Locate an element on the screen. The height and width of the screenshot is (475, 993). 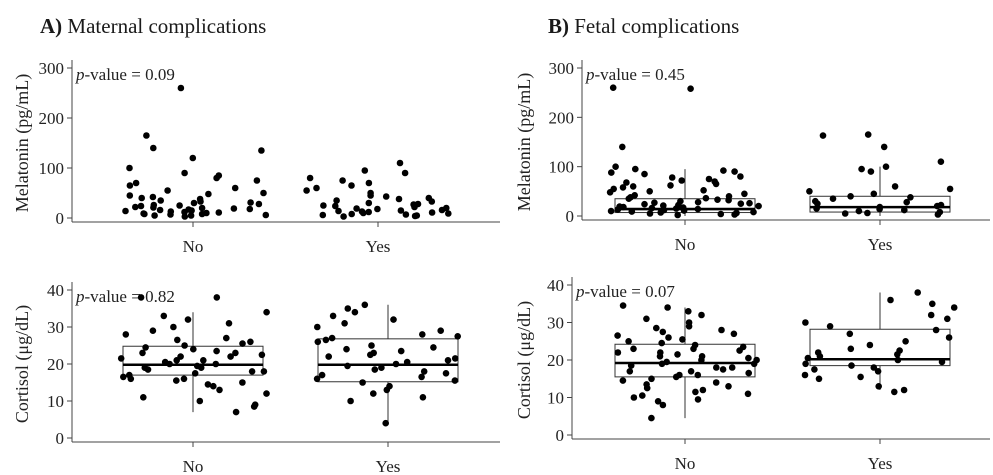
p-value-annotation: p-value = 0.82 is located at coordinates (125, 296).